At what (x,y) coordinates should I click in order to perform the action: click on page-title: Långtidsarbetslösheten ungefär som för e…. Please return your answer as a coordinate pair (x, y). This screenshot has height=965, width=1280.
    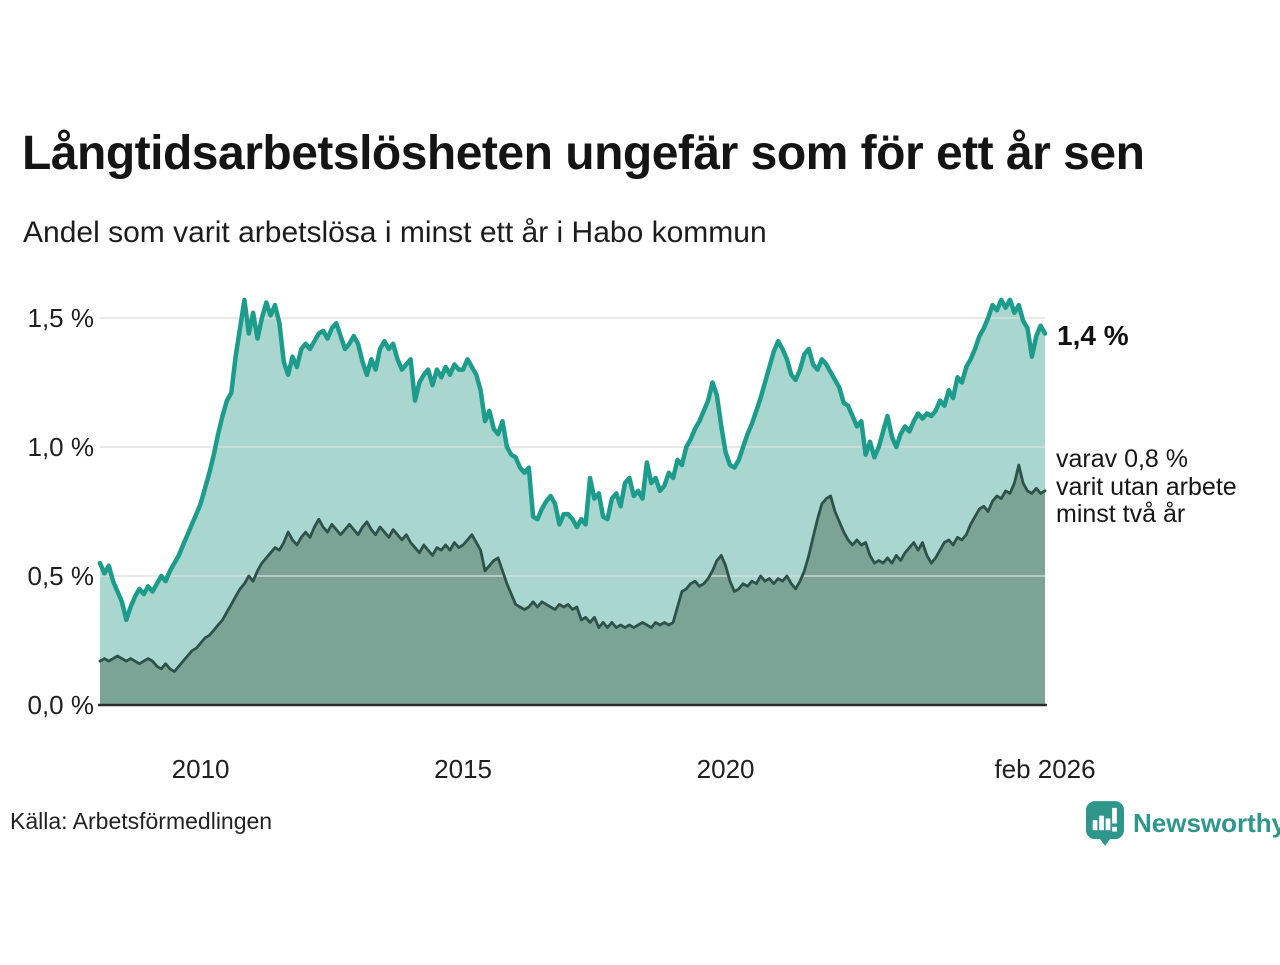
    Looking at the image, I should click on (583, 153).